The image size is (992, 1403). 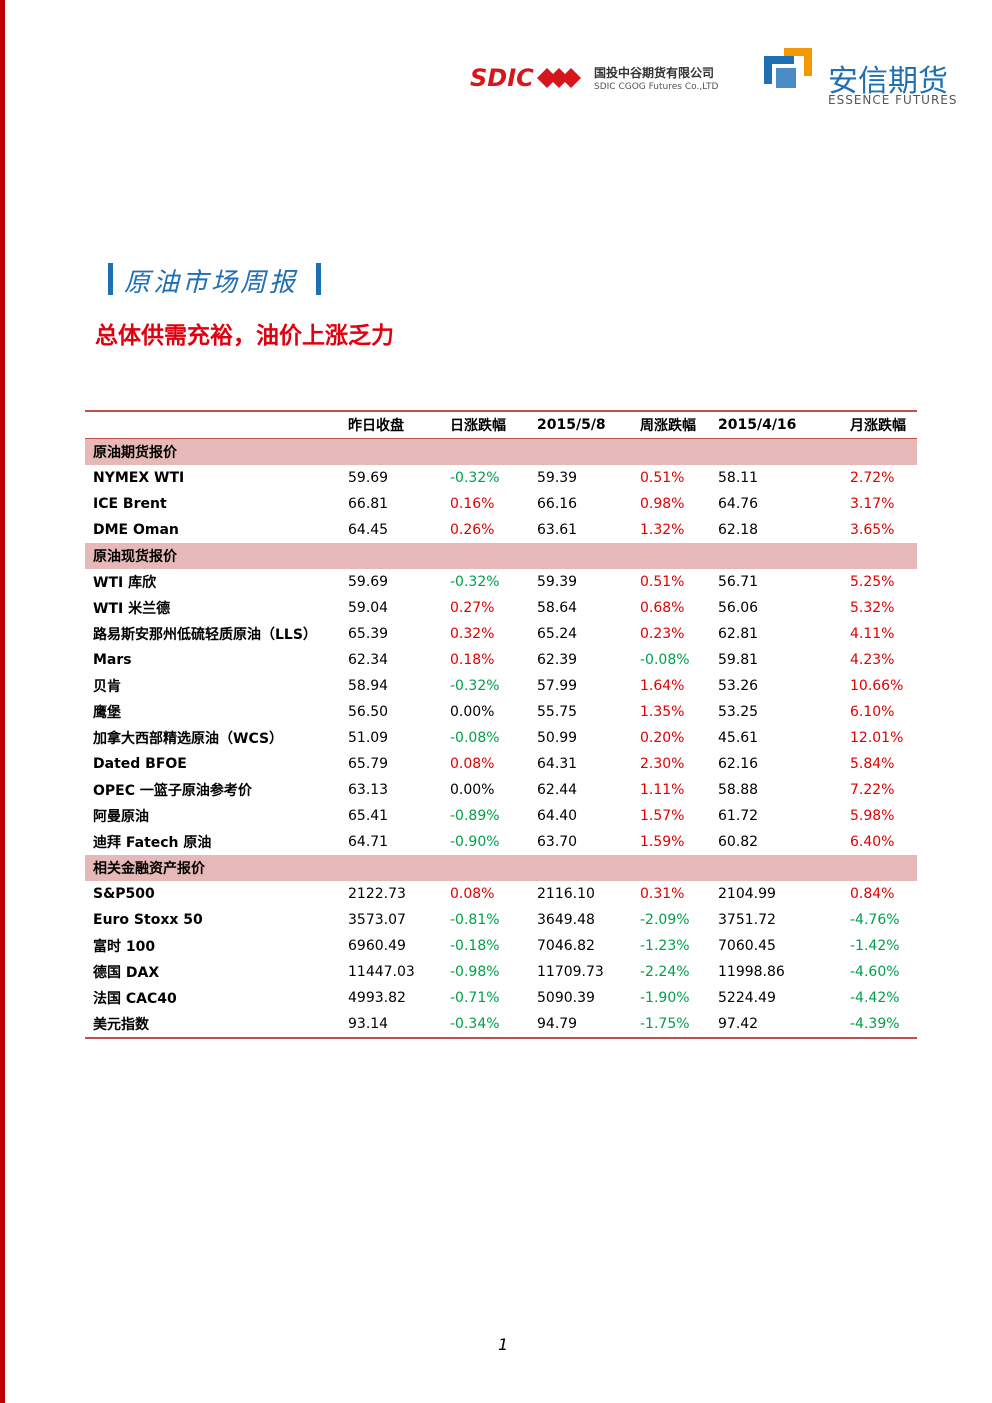 What do you see at coordinates (662, 816) in the screenshot?
I see `cell: 1.57%` at bounding box center [662, 816].